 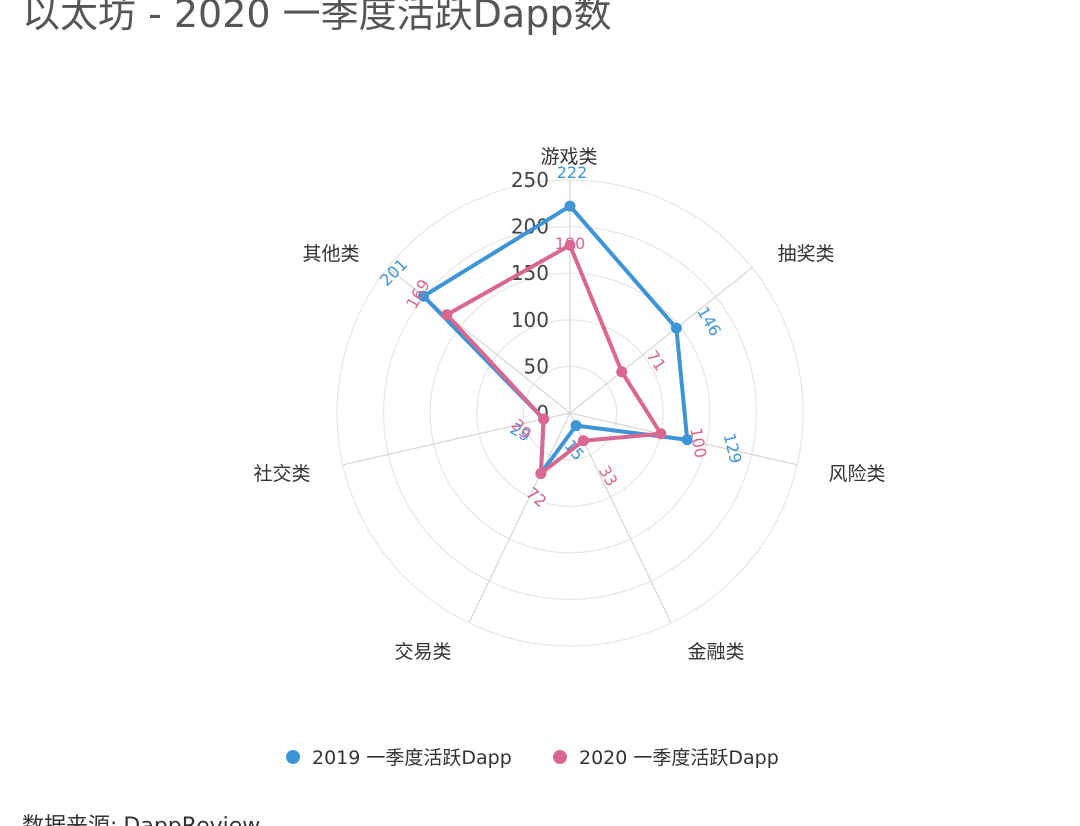 What do you see at coordinates (281, 474) in the screenshot?
I see `category-label: 社交类` at bounding box center [281, 474].